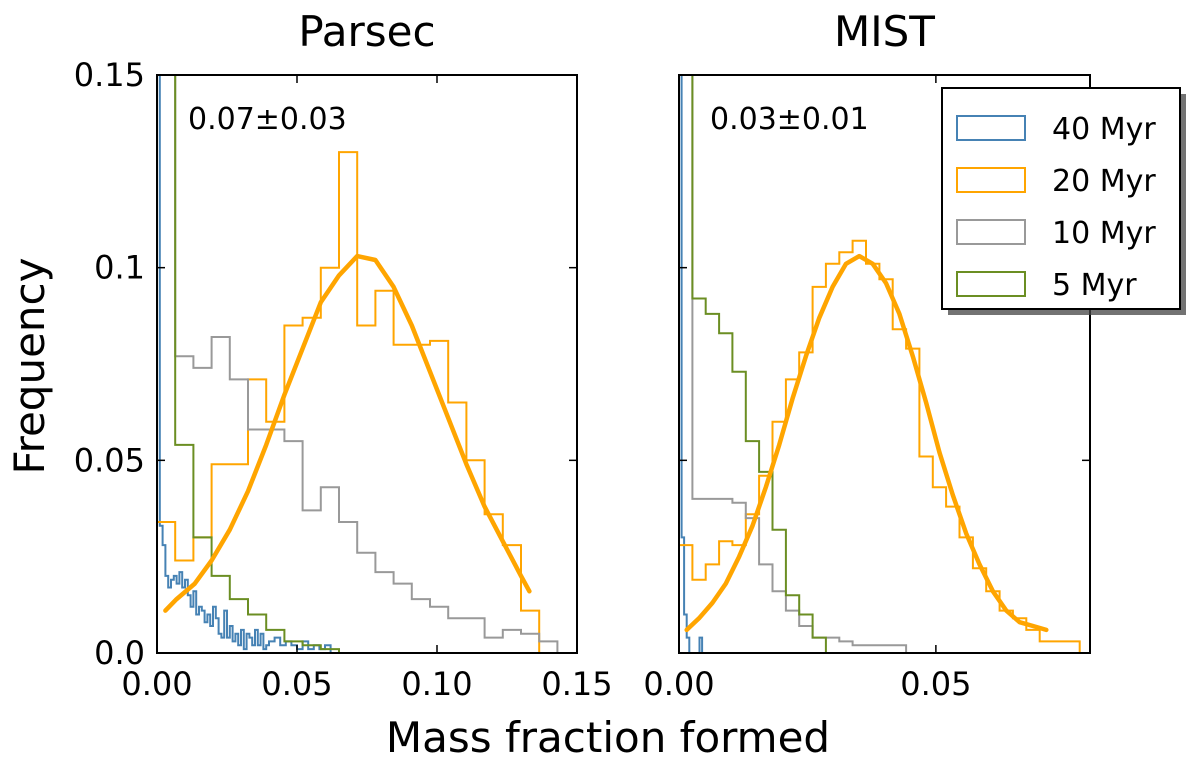  I want to click on legend-label: 20 Myr, so click(1104, 181).